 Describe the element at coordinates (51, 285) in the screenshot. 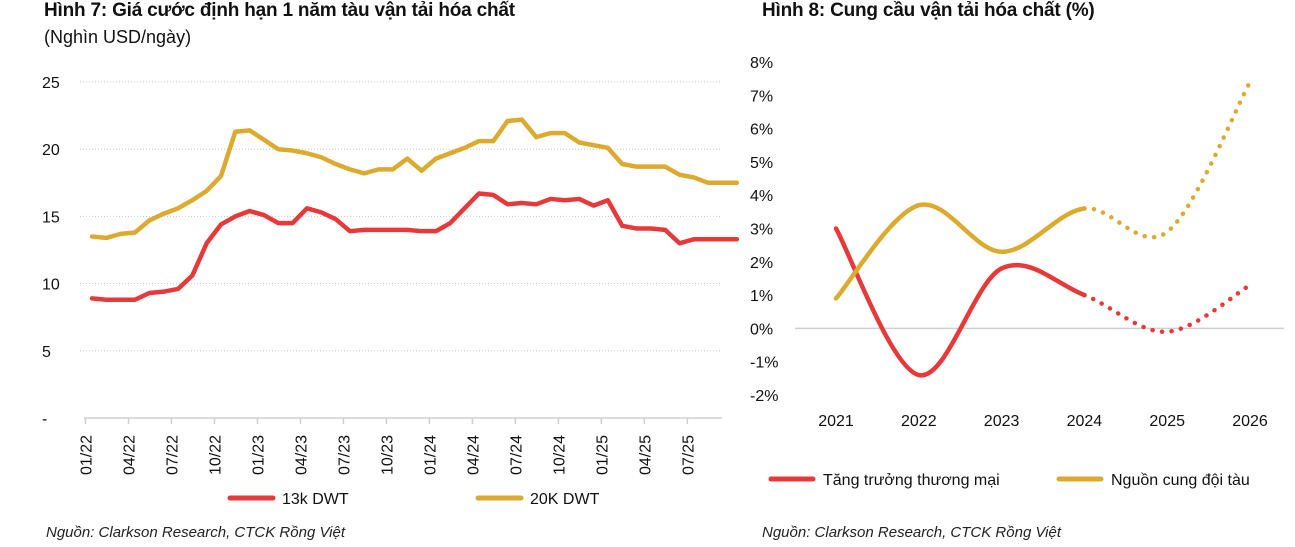

I see `y-tick-label: 10` at that location.